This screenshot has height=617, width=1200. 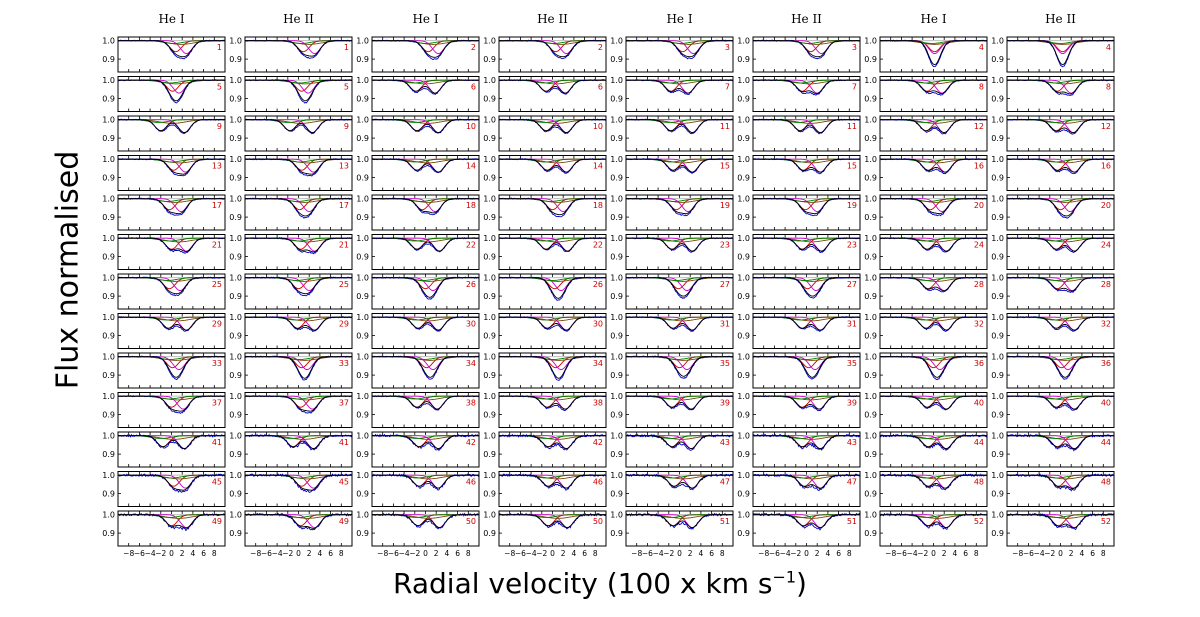 I want to click on panel-number: 47, so click(x=725, y=482).